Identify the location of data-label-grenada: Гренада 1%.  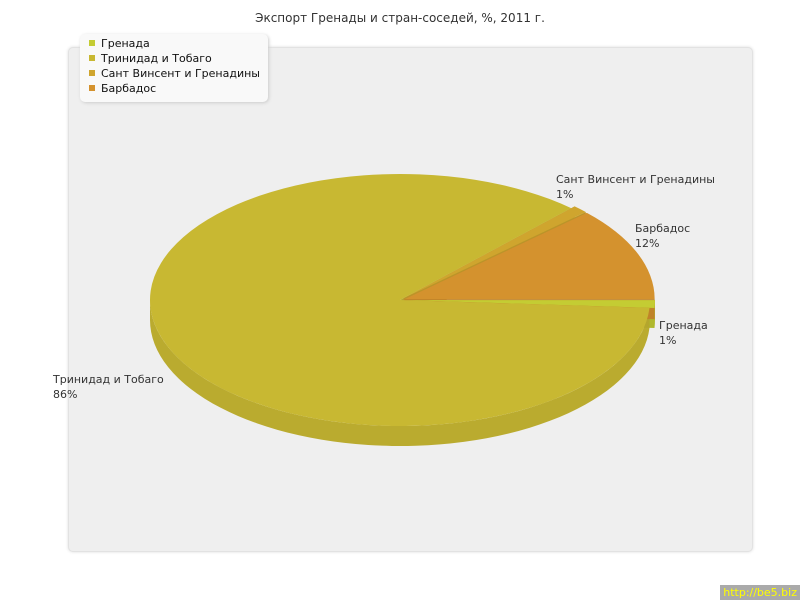
(683, 333).